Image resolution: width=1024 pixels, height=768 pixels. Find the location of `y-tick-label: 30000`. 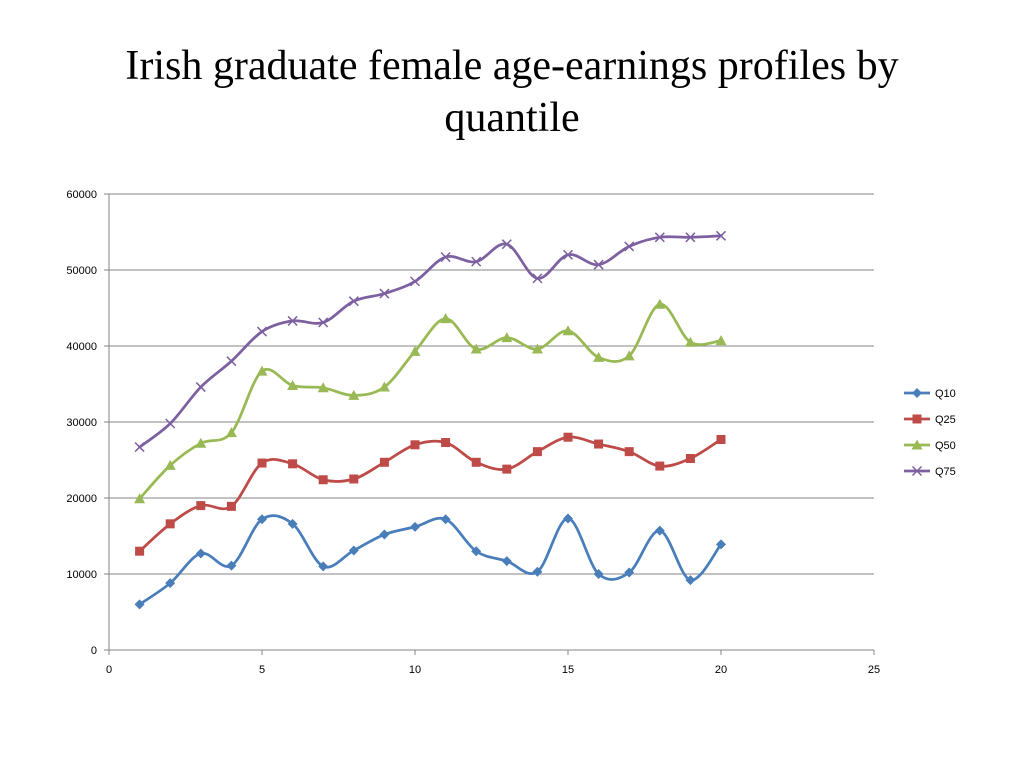

y-tick-label: 30000 is located at coordinates (81, 423).